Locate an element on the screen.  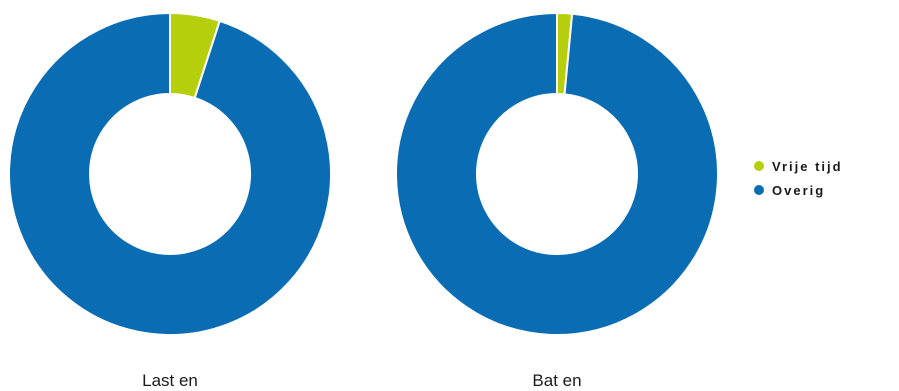
legend-marker-overig is located at coordinates (759, 190).